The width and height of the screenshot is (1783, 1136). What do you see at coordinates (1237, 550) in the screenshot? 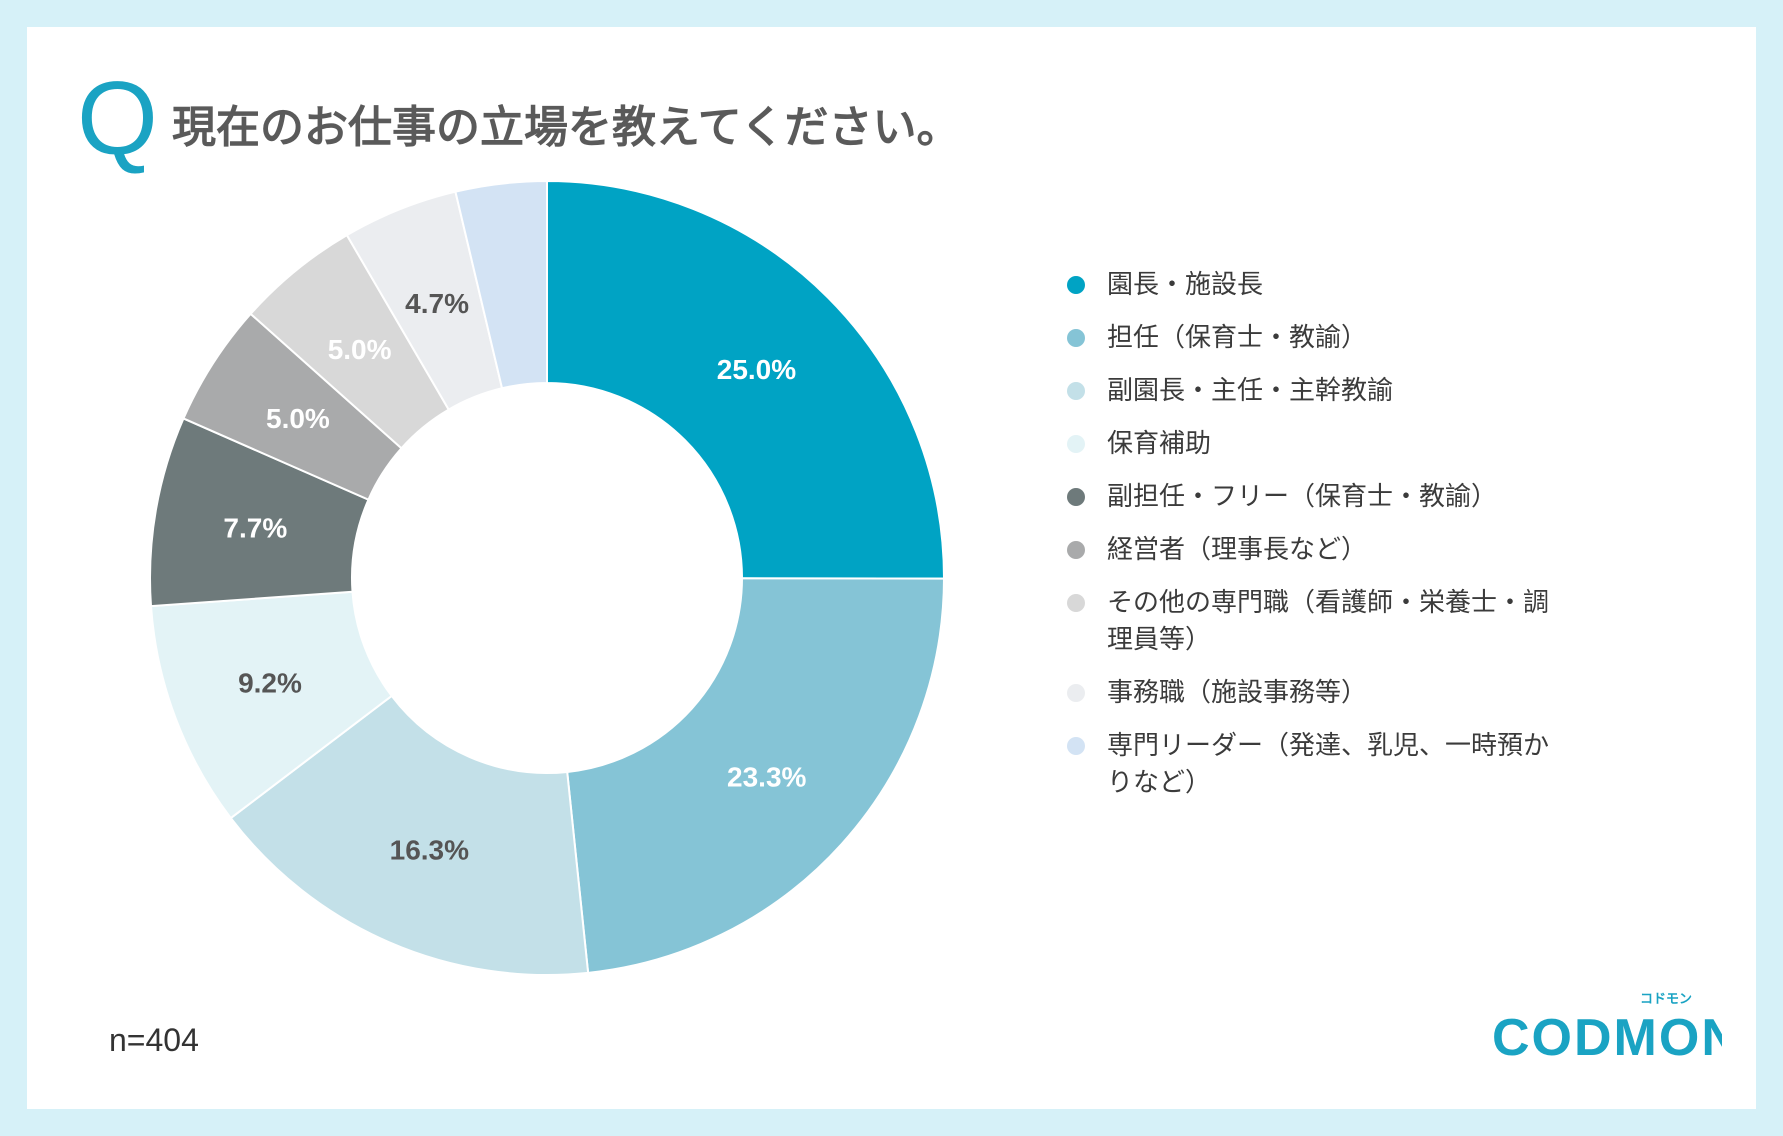
I see `legend-label: 経営者（理事長など）` at bounding box center [1237, 550].